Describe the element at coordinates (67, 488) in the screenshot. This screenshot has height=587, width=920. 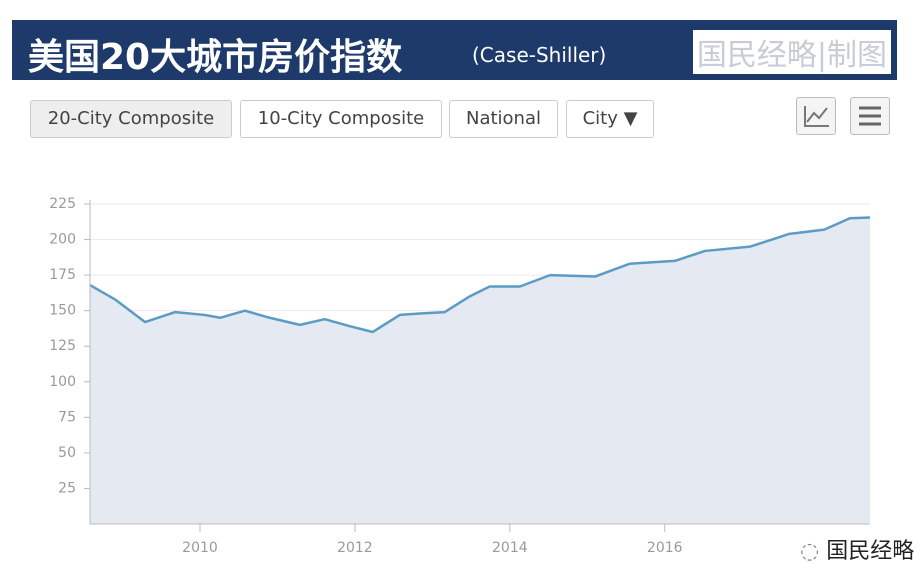
I see `y-tick-label: 25` at that location.